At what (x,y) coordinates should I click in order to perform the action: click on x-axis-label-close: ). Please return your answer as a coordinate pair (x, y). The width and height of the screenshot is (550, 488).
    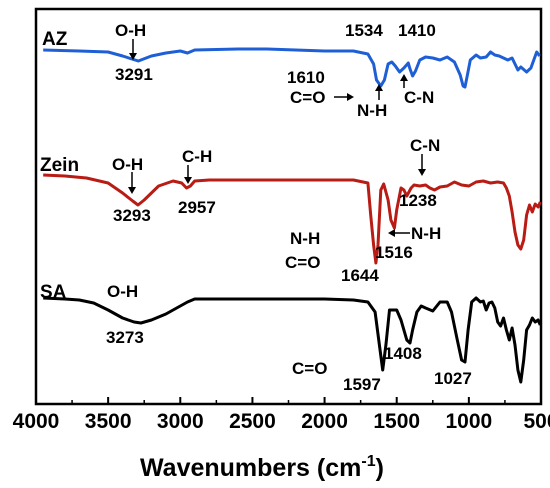
    Looking at the image, I should click on (380, 468).